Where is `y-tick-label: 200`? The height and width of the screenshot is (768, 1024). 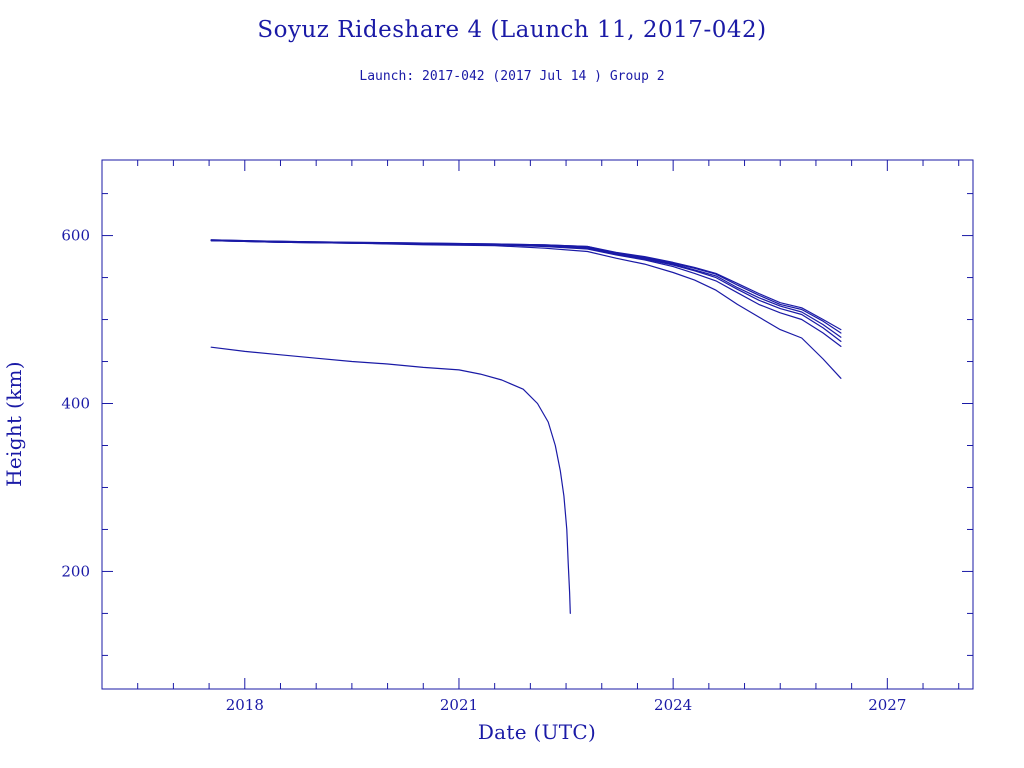
y-tick-label: 200 is located at coordinates (75, 571).